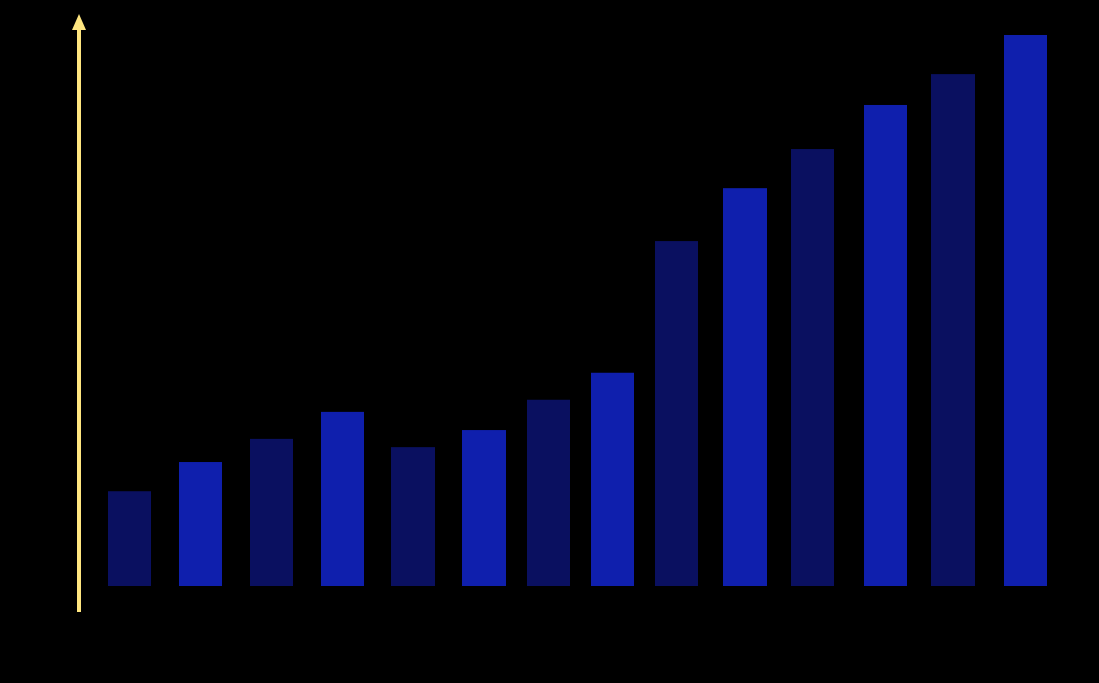  What do you see at coordinates (79, 22) in the screenshot?
I see `y-axis-arrow-icon` at bounding box center [79, 22].